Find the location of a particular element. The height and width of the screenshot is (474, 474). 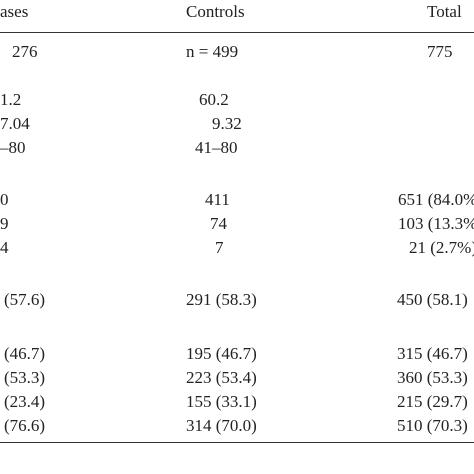

table-cell: 195 (46.7) is located at coordinates (221, 353).